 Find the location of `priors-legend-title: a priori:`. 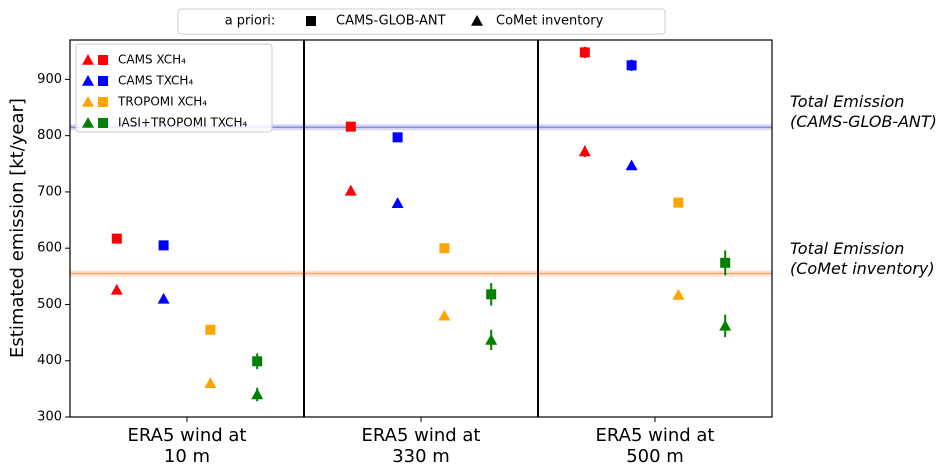

priors-legend-title: a priori: is located at coordinates (250, 21).